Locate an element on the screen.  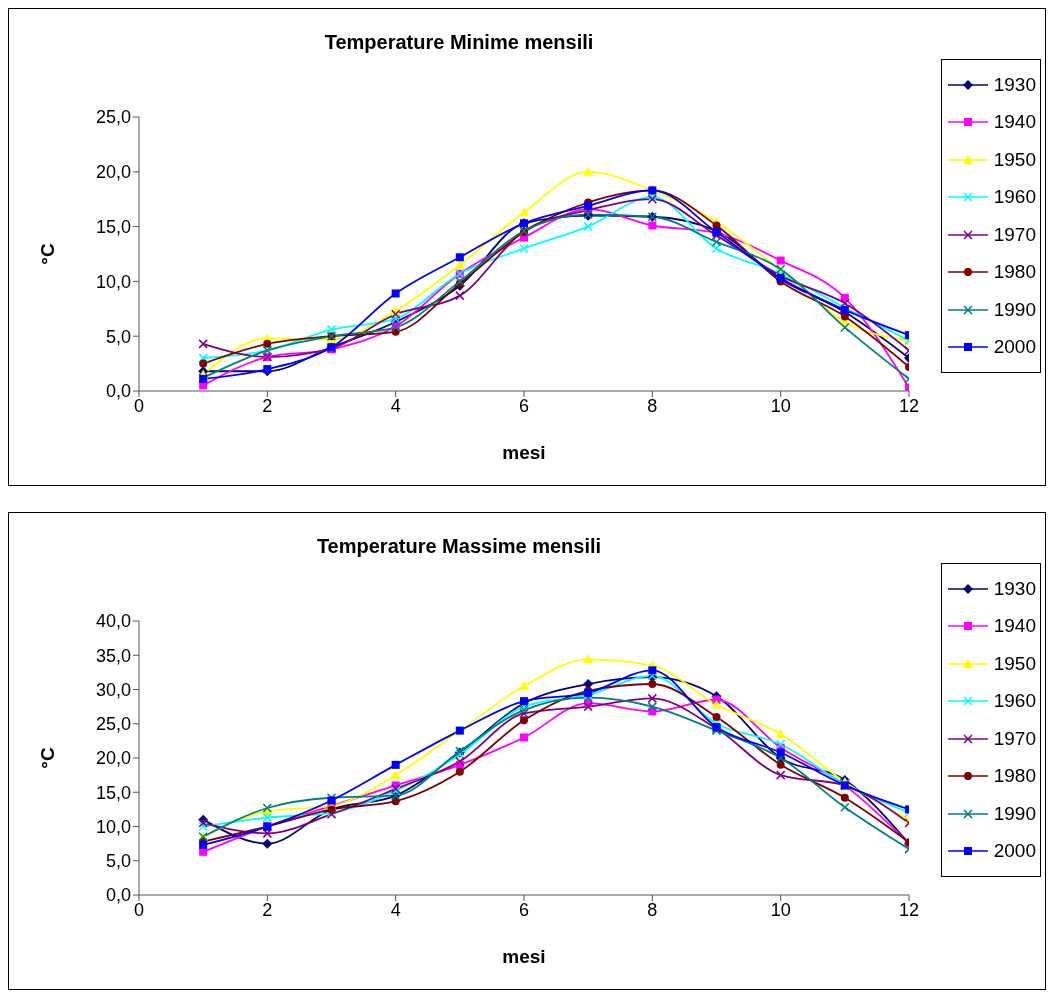
chart-title: Temperature Minime mensili is located at coordinates (459, 42).